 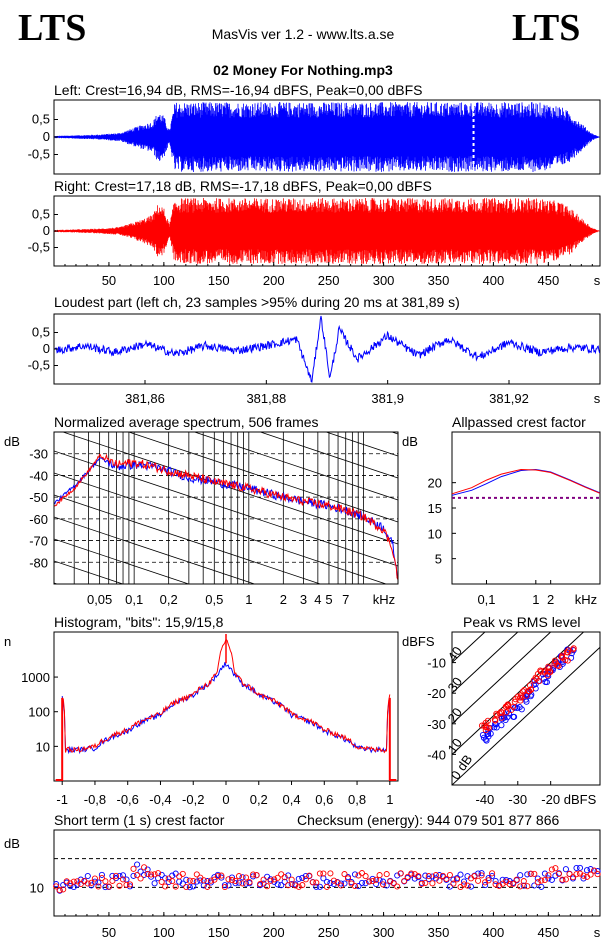 I want to click on histogram-ylabel: n, so click(x=7, y=641).